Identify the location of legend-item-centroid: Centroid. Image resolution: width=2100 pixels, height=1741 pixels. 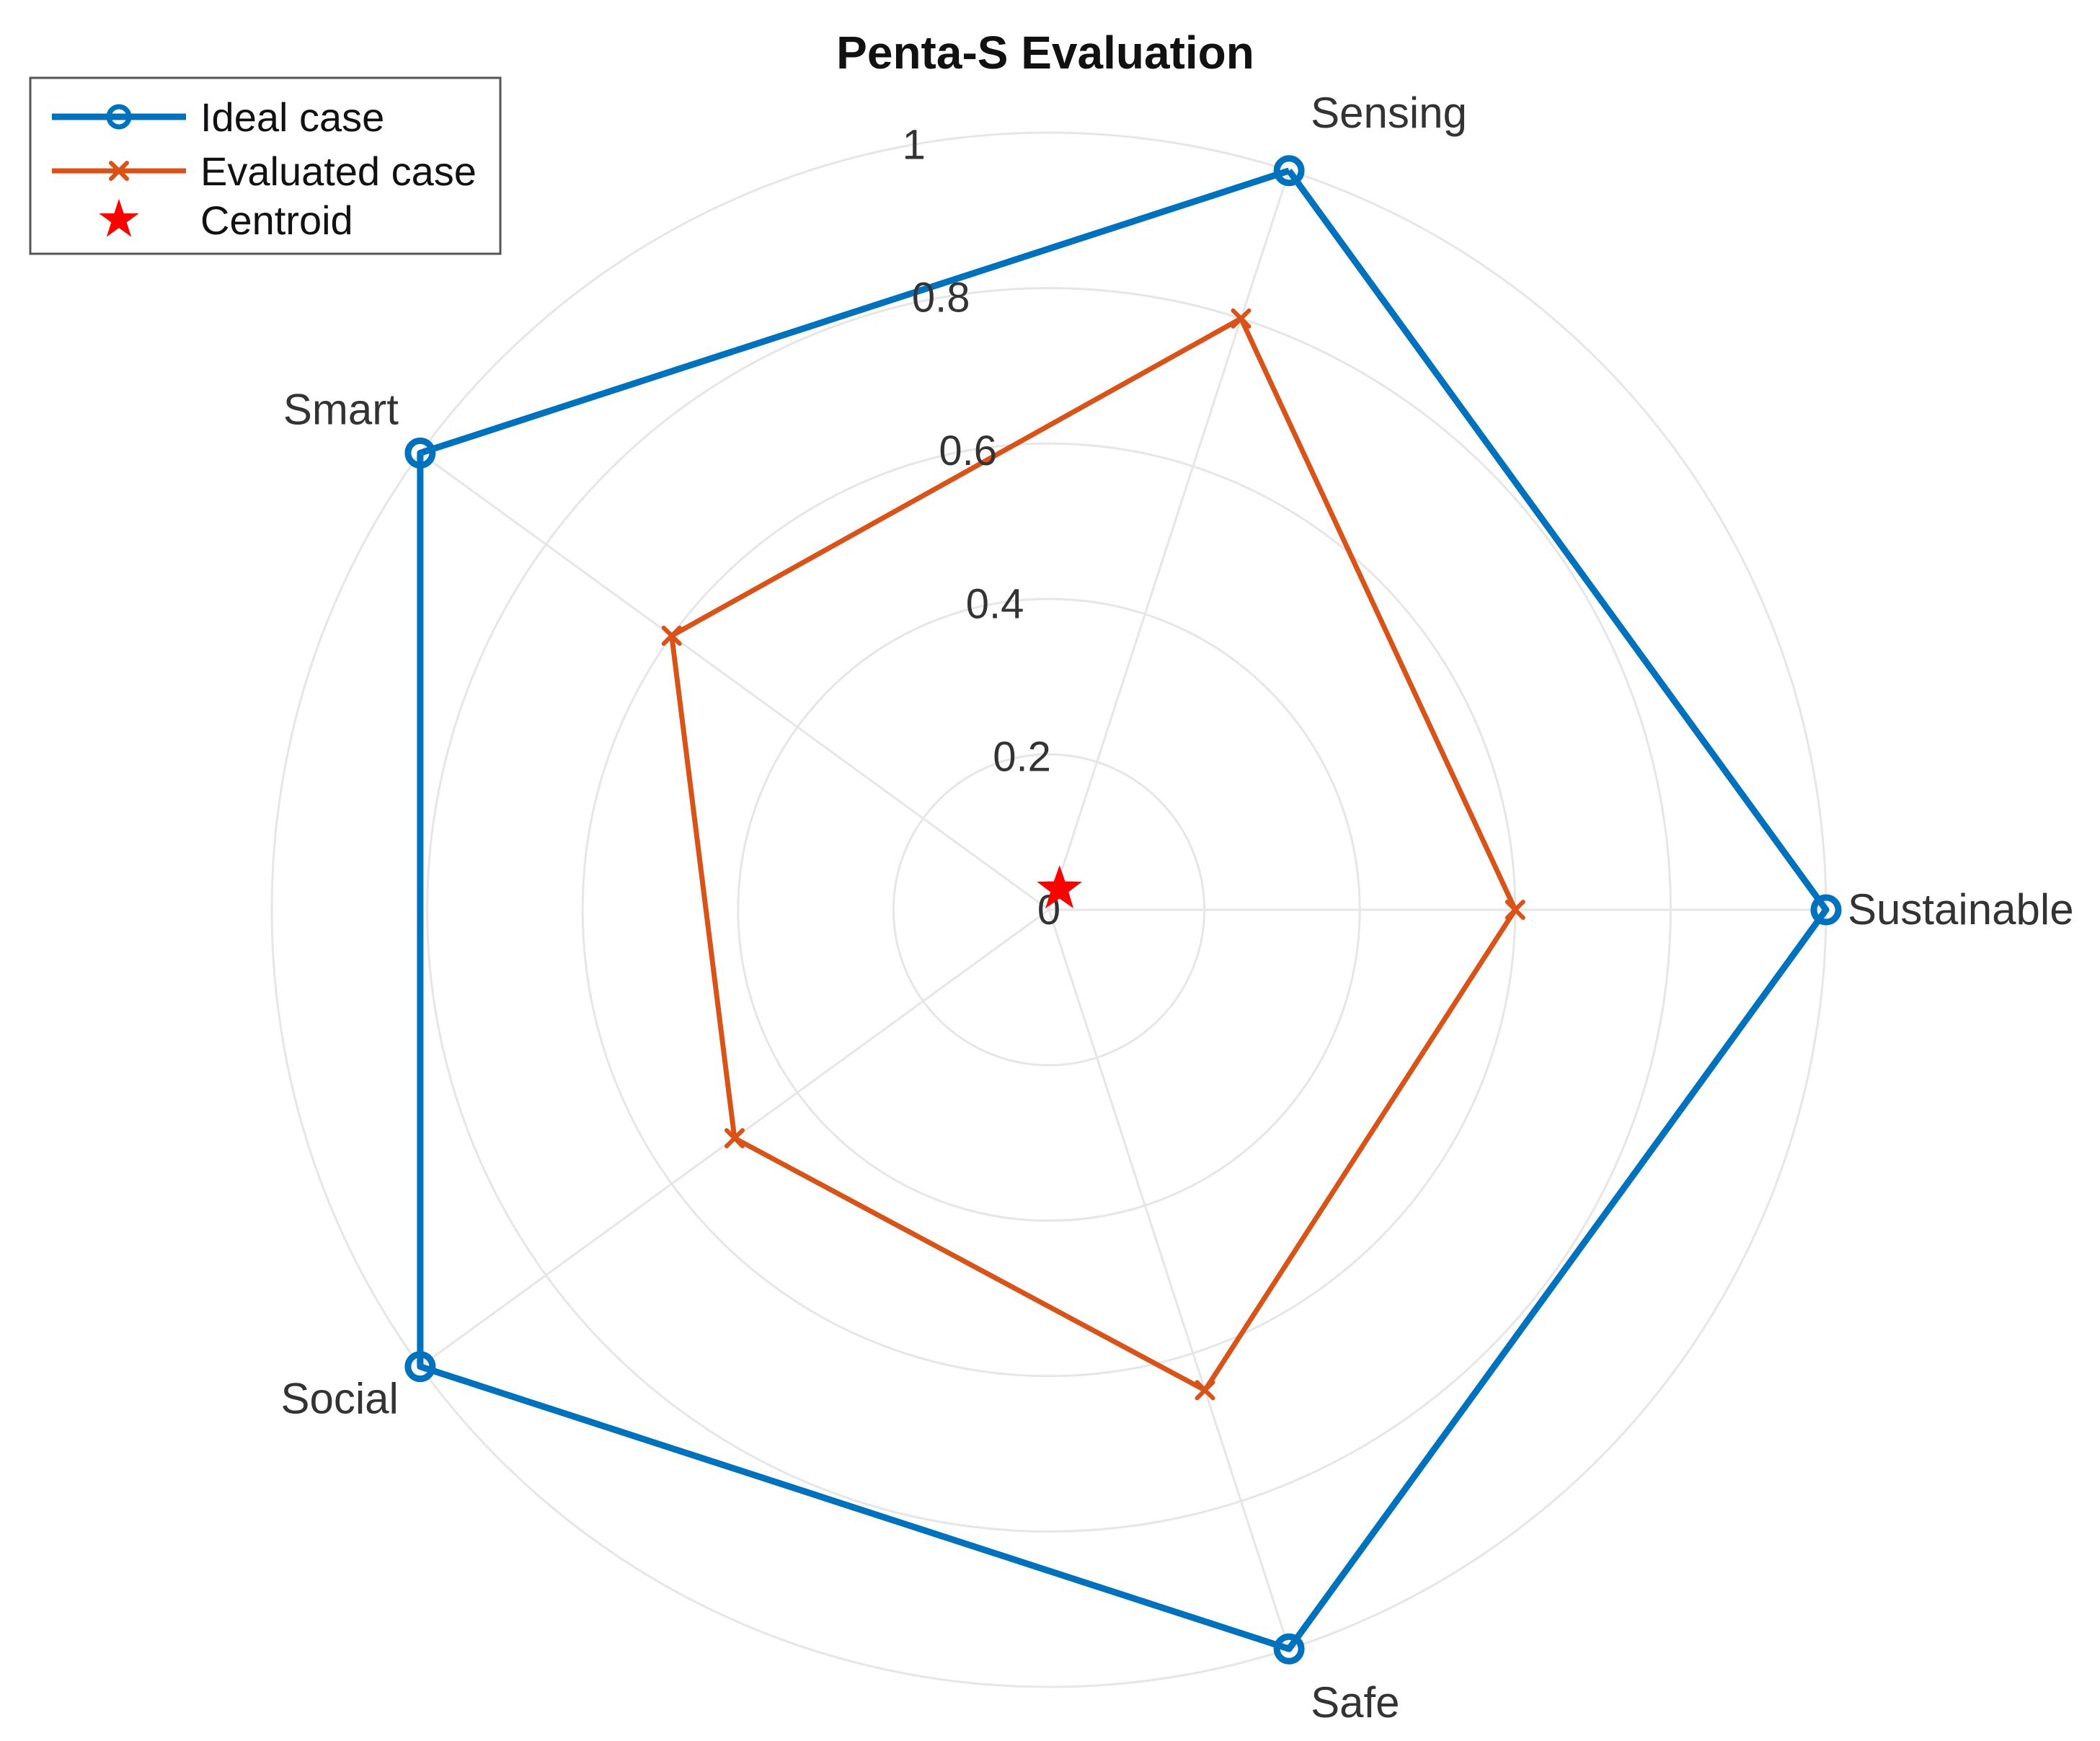
(226, 220).